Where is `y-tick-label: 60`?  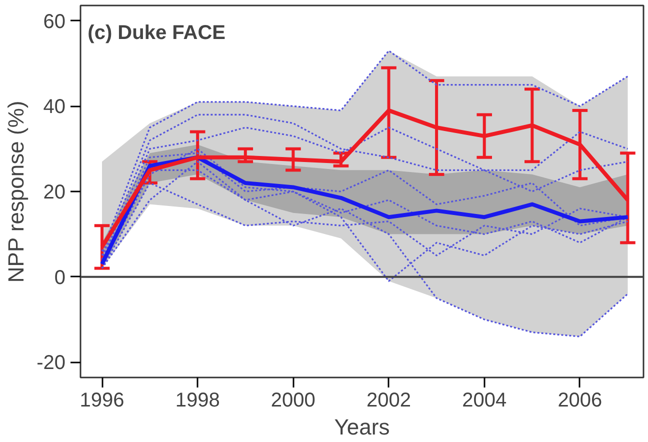
y-tick-label: 60 is located at coordinates (54, 21).